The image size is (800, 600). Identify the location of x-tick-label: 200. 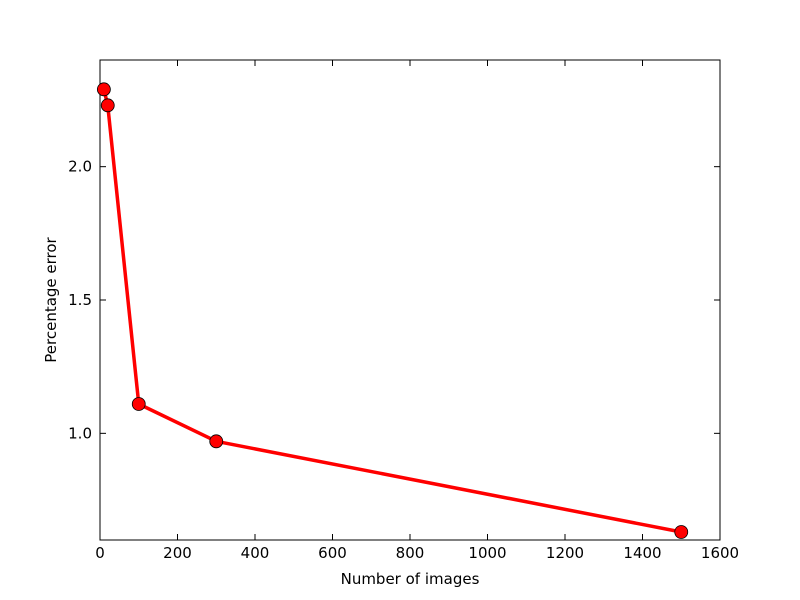
(177, 553).